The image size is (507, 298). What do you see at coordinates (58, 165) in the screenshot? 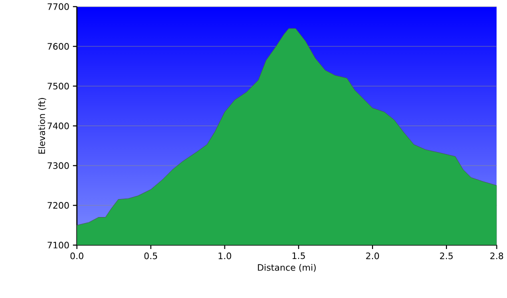
I see `y-tick-label: 7300` at bounding box center [58, 165].